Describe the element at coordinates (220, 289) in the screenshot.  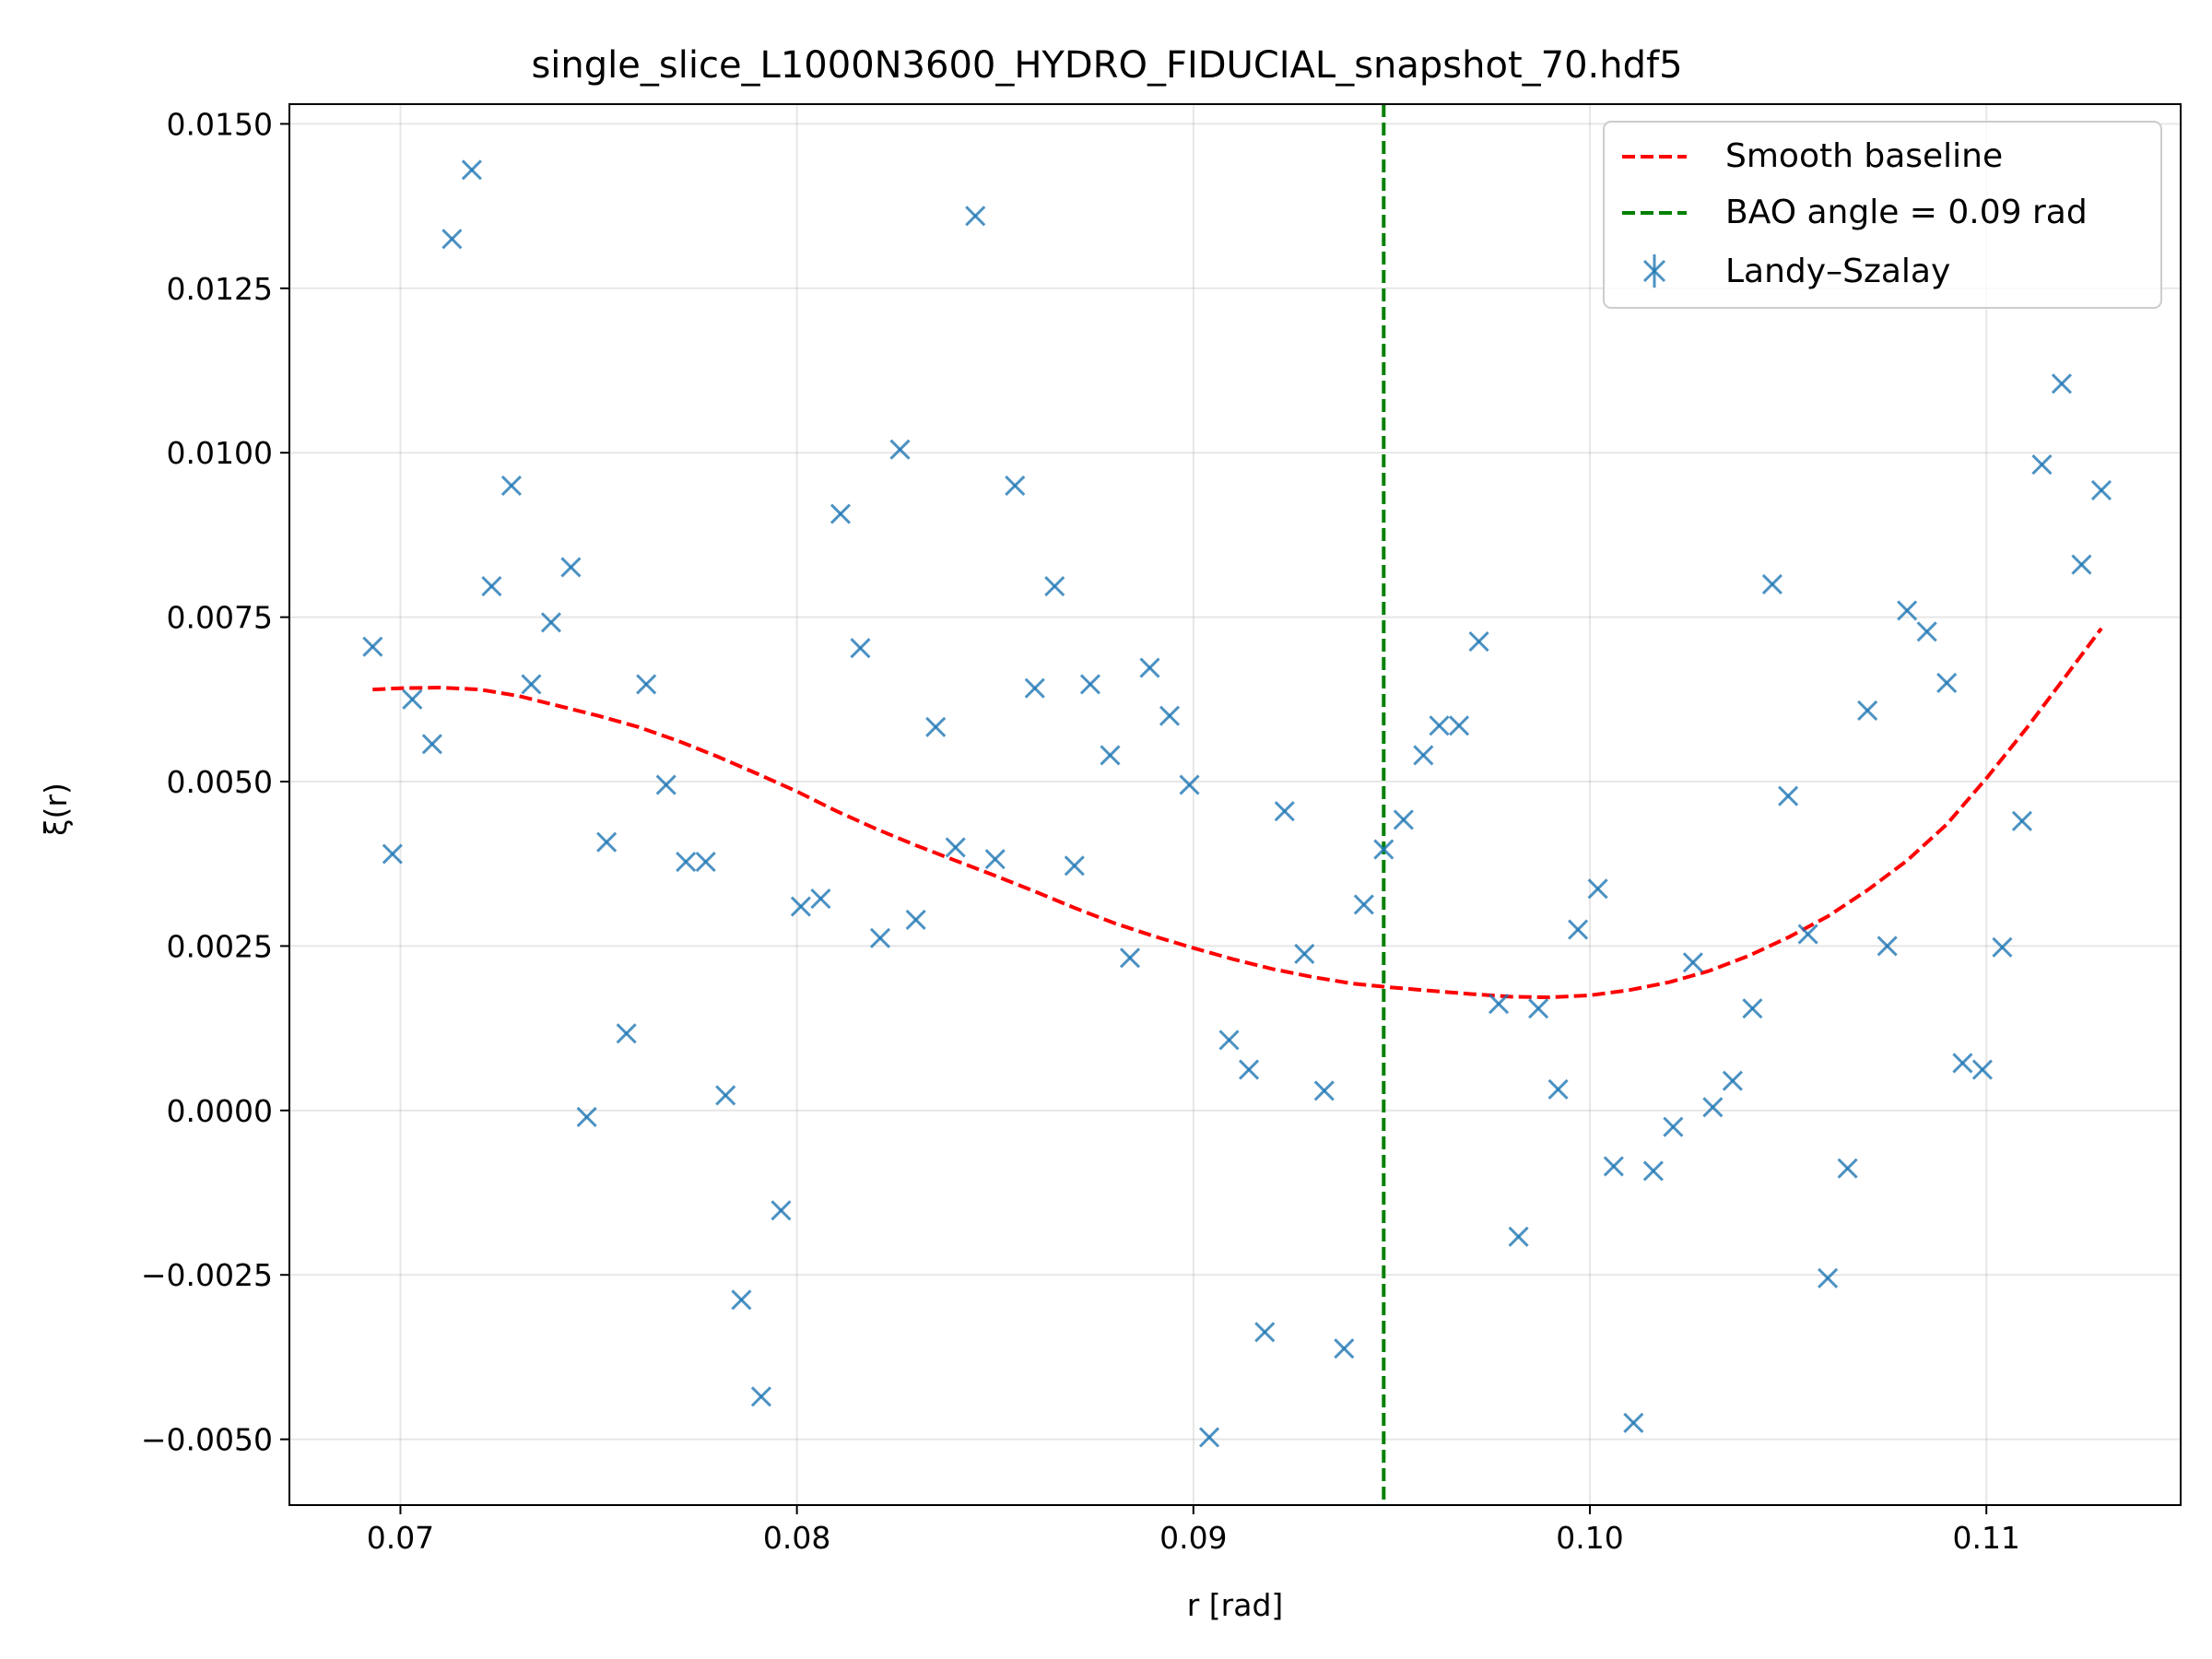
I see `y-tick-label: 0.0125` at that location.